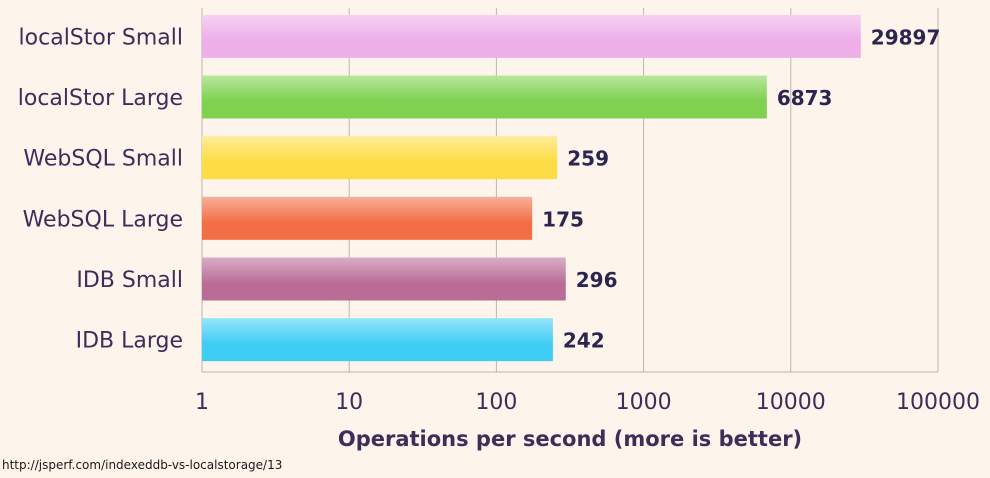  Describe the element at coordinates (906, 37) in the screenshot. I see `value-label: 29897` at that location.